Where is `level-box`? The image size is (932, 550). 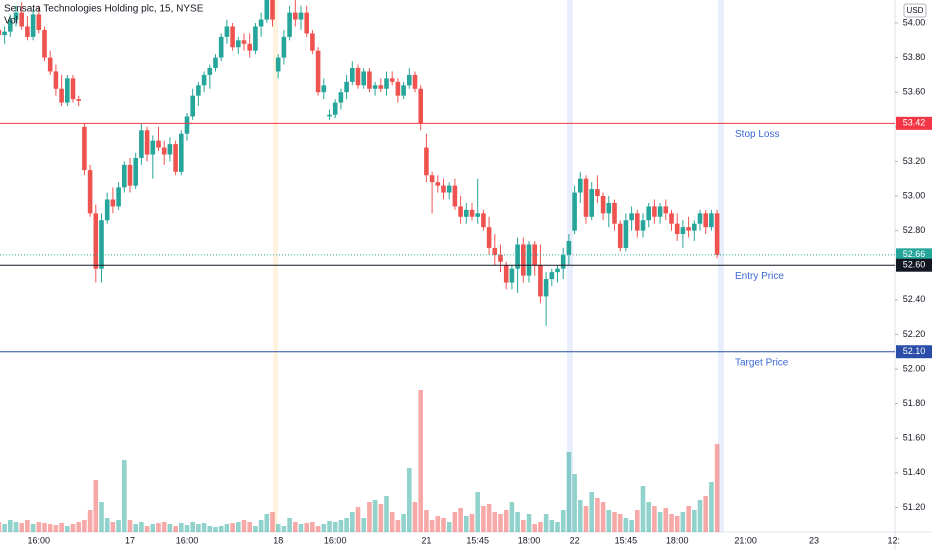
level-box is located at coordinates (914, 123).